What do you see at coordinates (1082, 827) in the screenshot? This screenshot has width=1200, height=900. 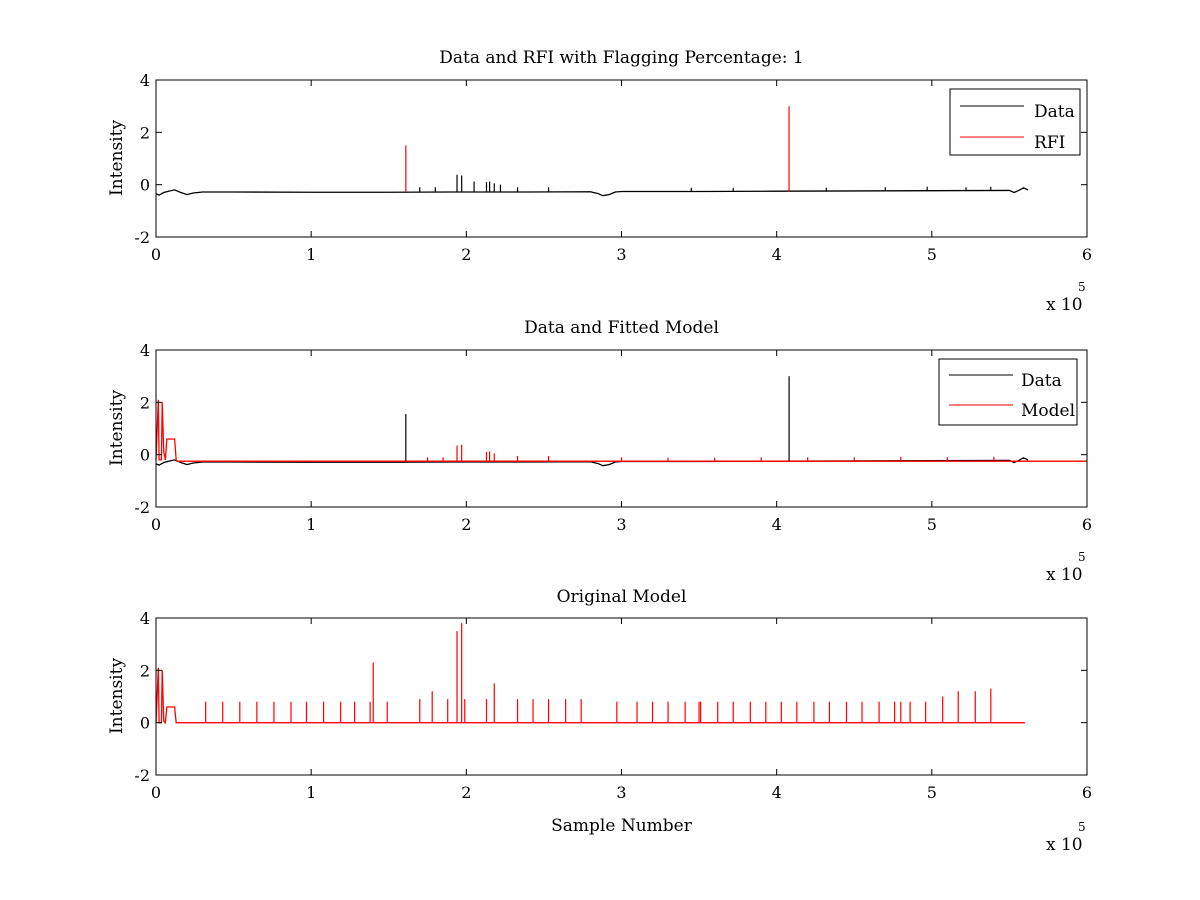 I see `panel-3-x-exponent-power: 5` at bounding box center [1082, 827].